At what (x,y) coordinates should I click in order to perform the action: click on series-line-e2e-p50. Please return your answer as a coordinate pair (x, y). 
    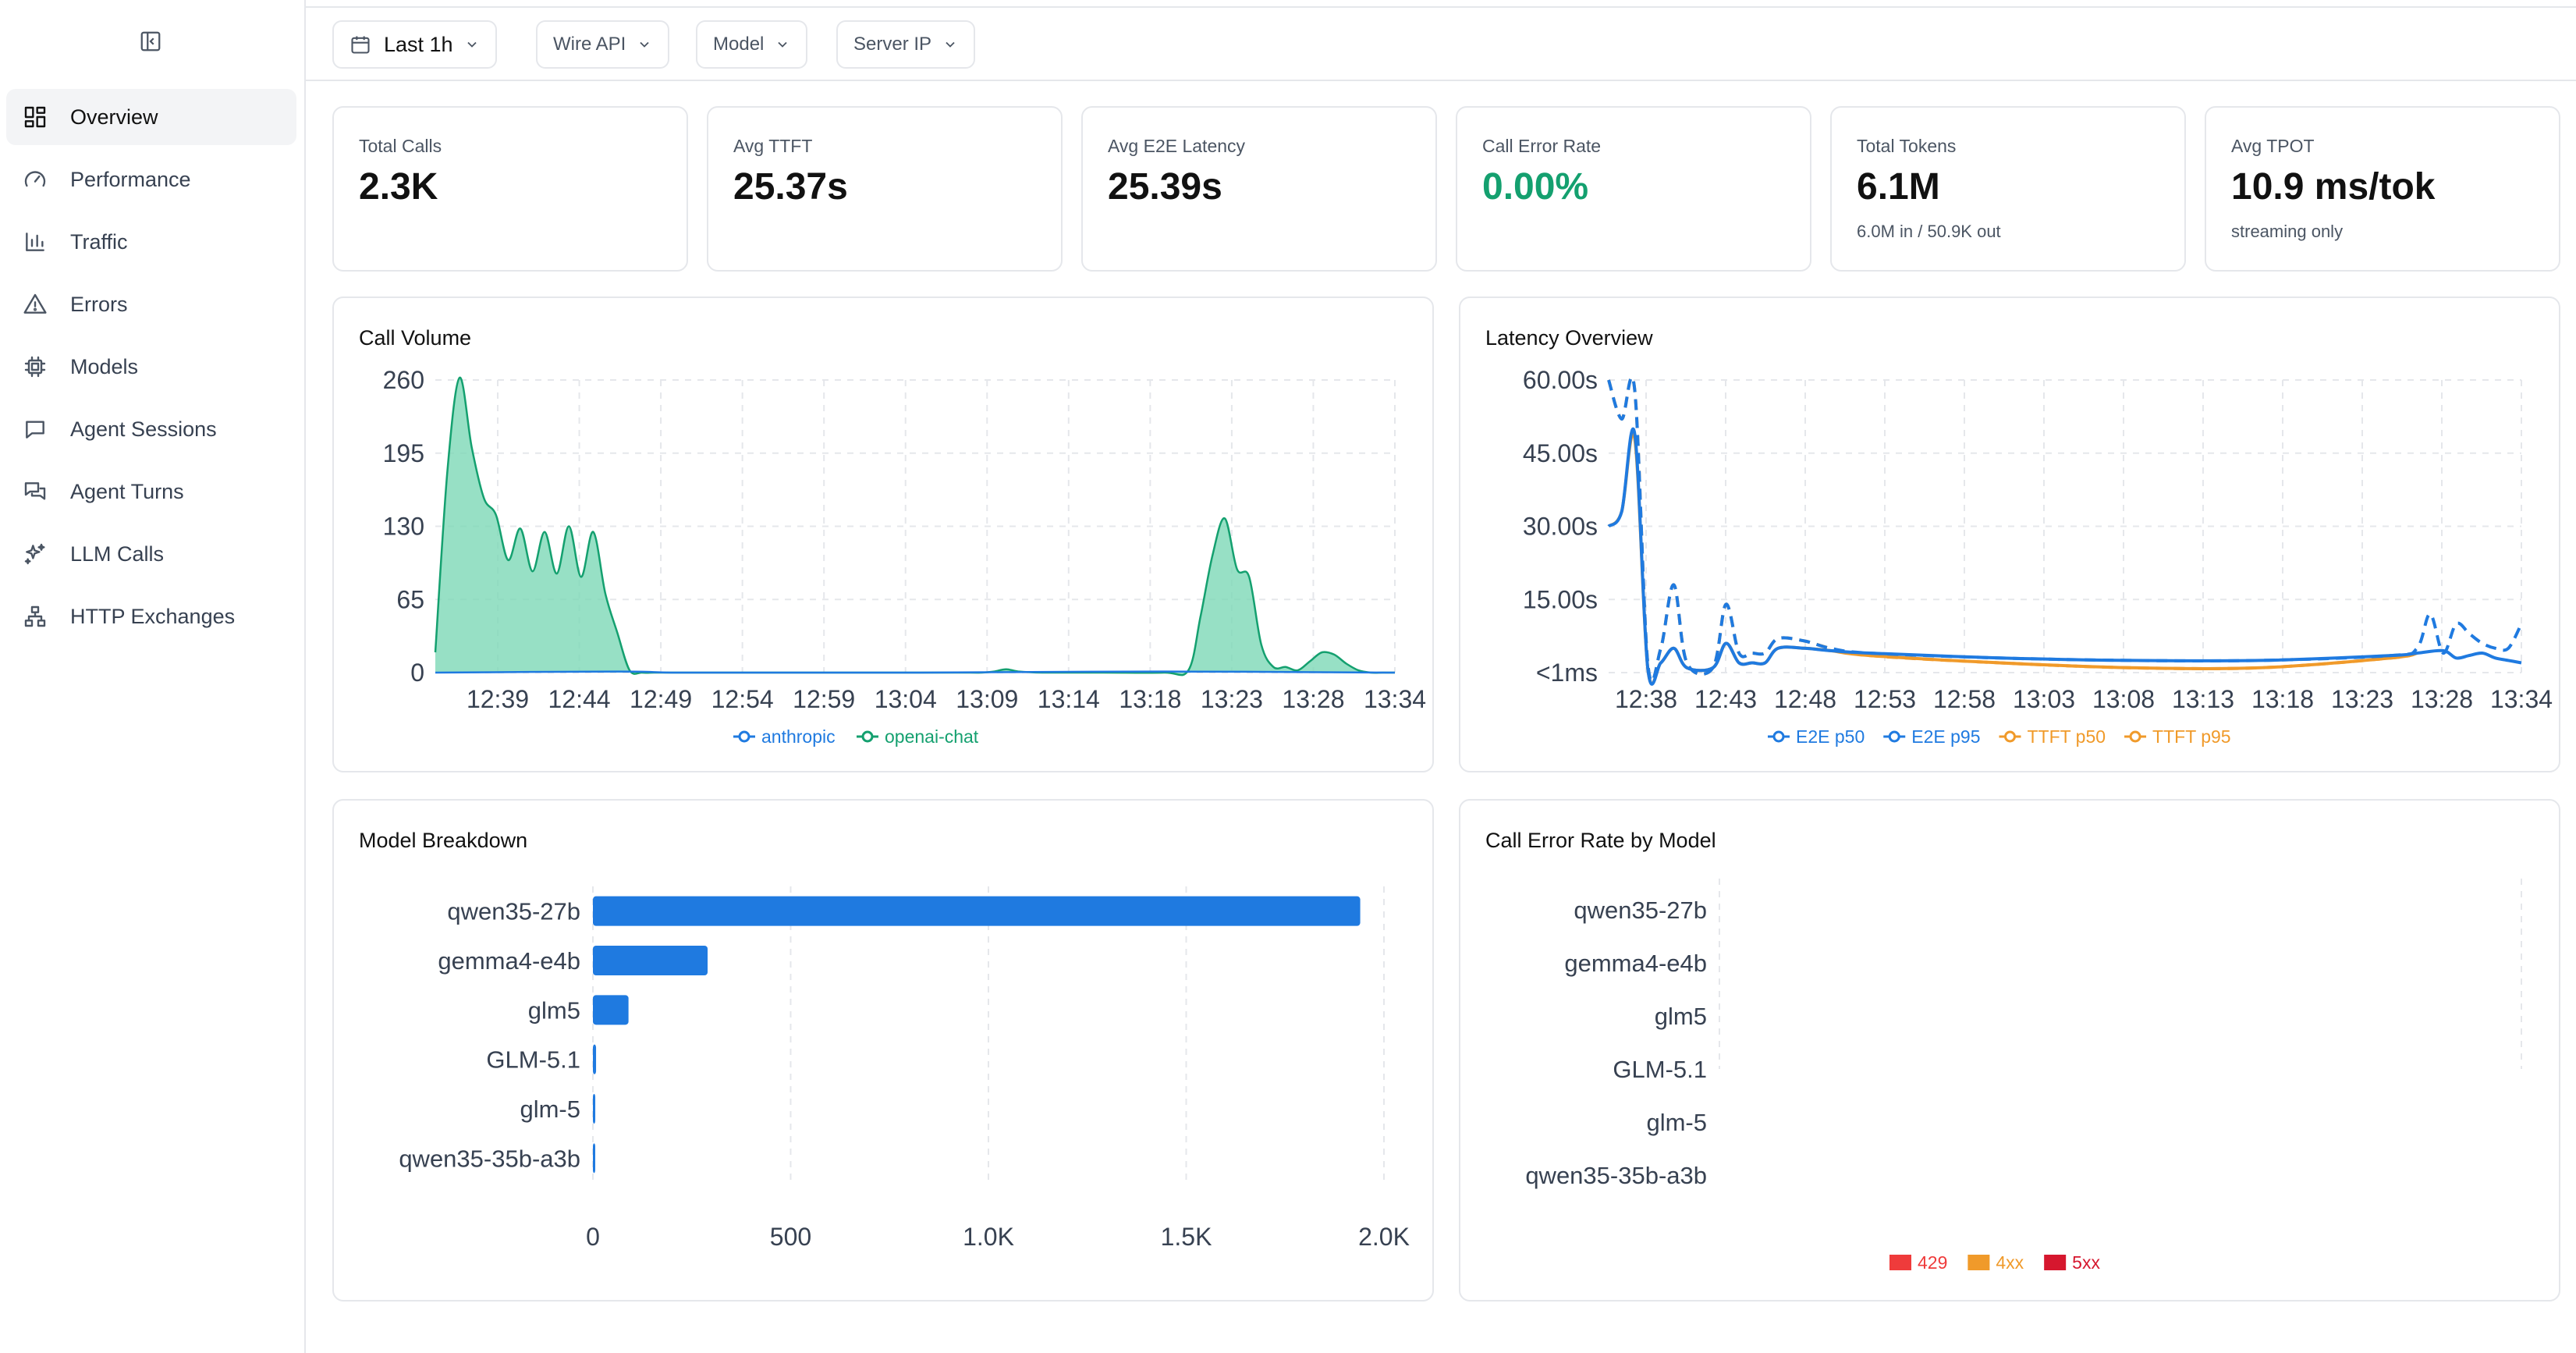
    Looking at the image, I should click on (2064, 556).